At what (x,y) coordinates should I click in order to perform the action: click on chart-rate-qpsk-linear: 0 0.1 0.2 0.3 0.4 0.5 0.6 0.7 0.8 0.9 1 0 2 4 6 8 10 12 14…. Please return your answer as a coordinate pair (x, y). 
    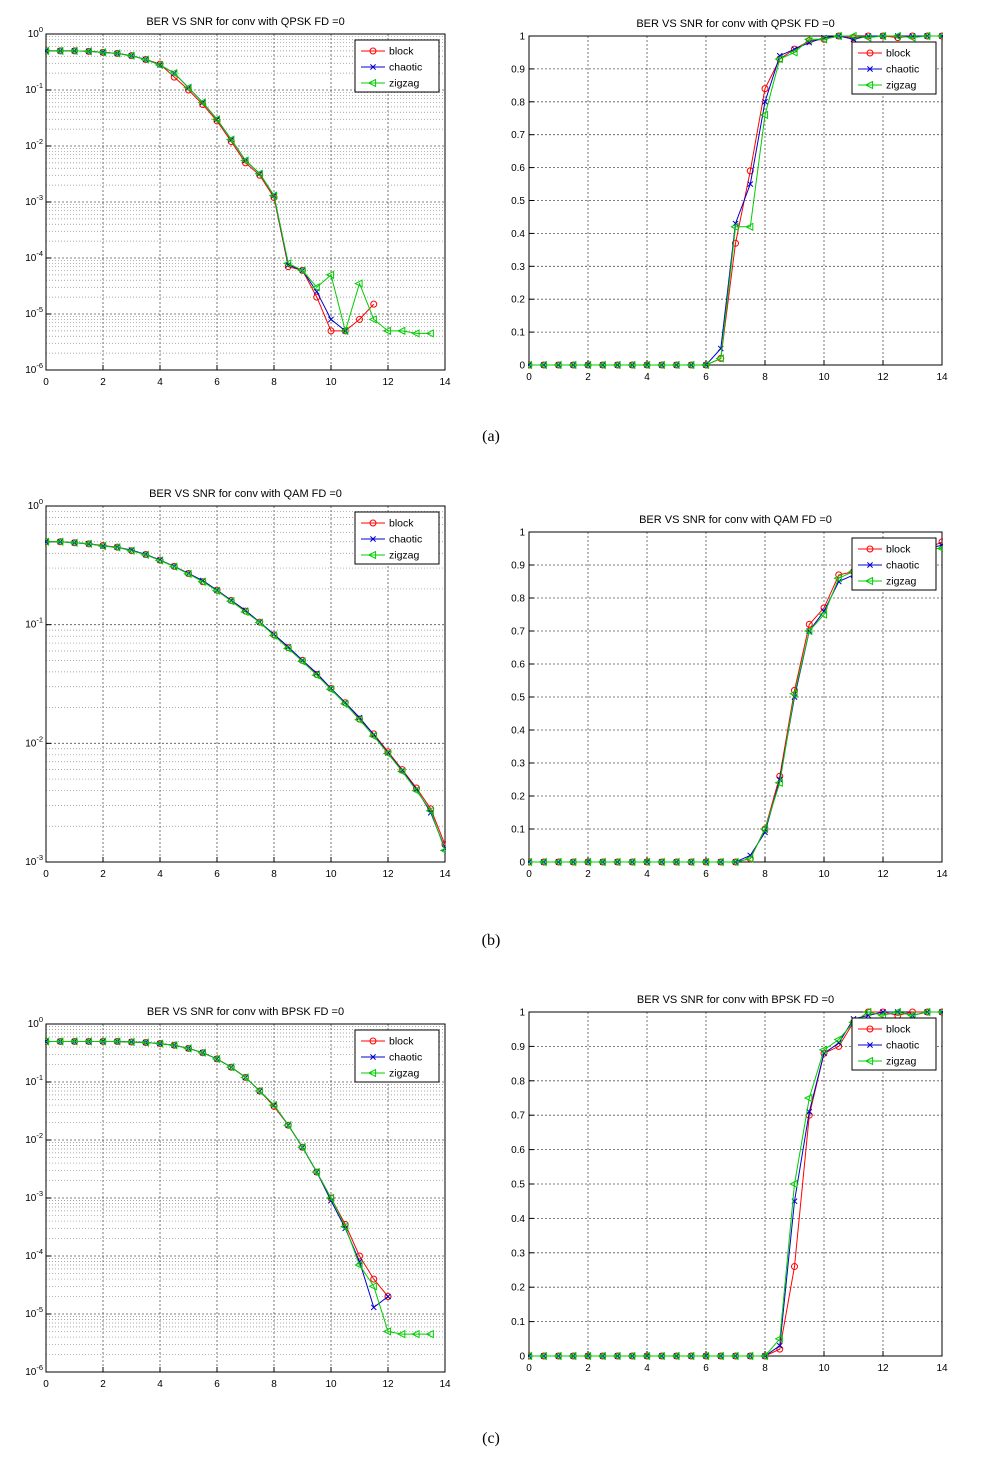
    Looking at the image, I should click on (726, 202).